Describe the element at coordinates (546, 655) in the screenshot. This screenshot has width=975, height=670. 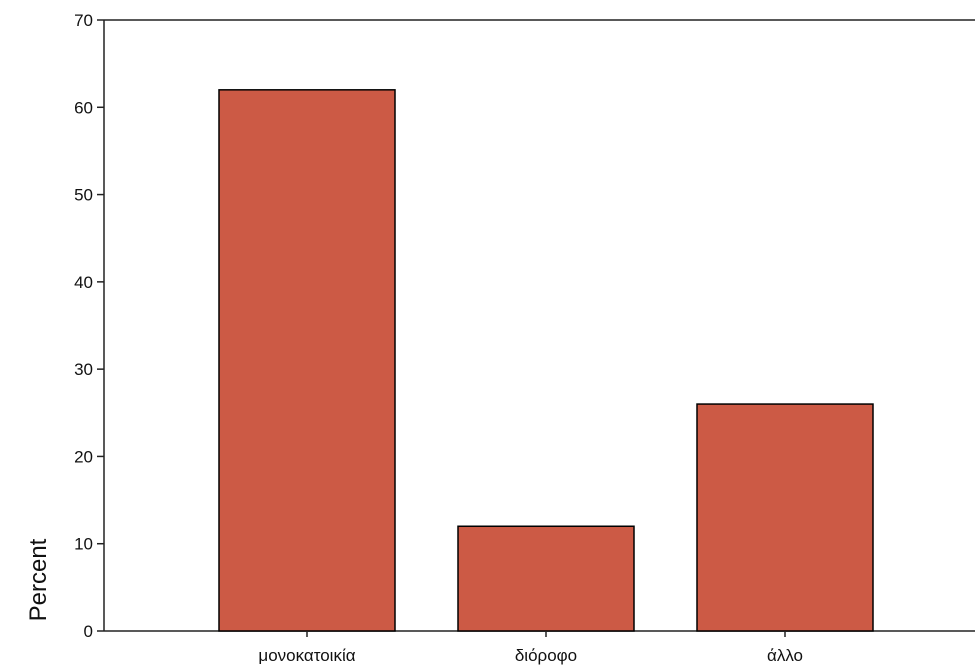
I see `x-tick-label: διόροφο` at that location.